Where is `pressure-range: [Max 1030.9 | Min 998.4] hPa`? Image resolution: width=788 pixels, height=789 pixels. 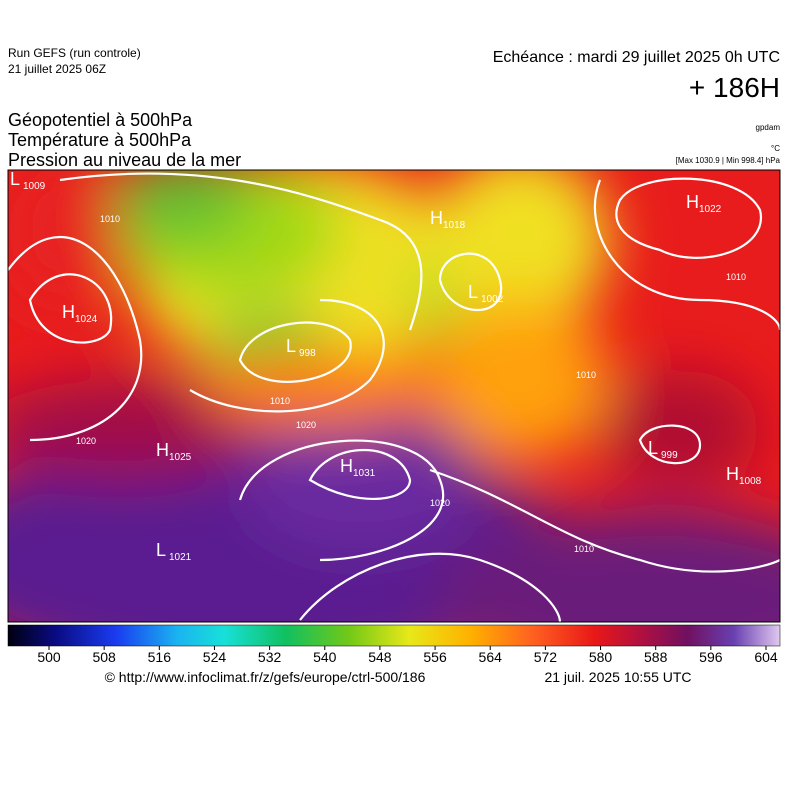 pressure-range: [Max 1030.9 | Min 998.4] hPa is located at coordinates (728, 160).